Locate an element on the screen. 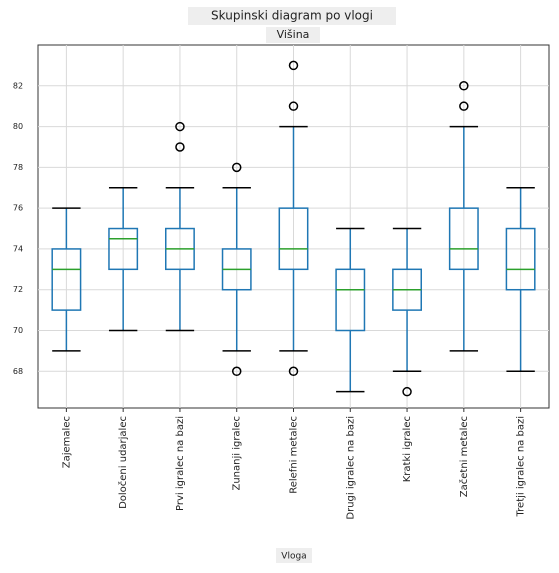 The height and width of the screenshot is (573, 559). x-tick-label: Kratki igralec is located at coordinates (407, 449).